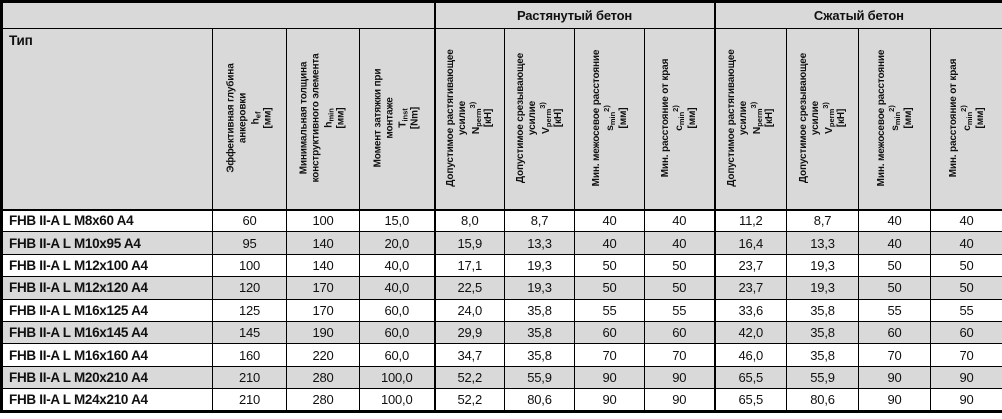 The image size is (1002, 419). I want to click on value-cell: 8,7, so click(539, 220).